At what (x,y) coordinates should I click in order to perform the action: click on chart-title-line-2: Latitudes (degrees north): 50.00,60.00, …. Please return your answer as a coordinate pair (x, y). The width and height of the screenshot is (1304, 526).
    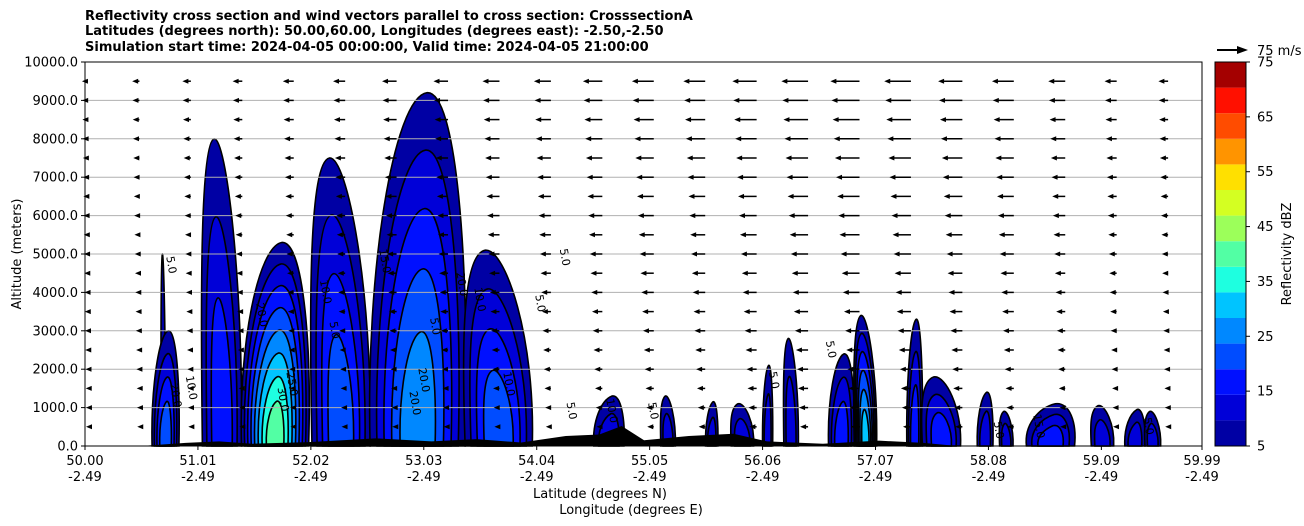
    Looking at the image, I should click on (374, 31).